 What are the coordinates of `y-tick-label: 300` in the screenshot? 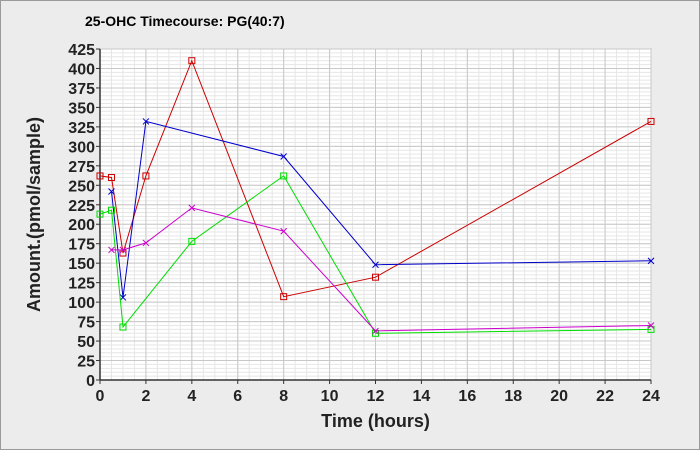 It's located at (81, 147).